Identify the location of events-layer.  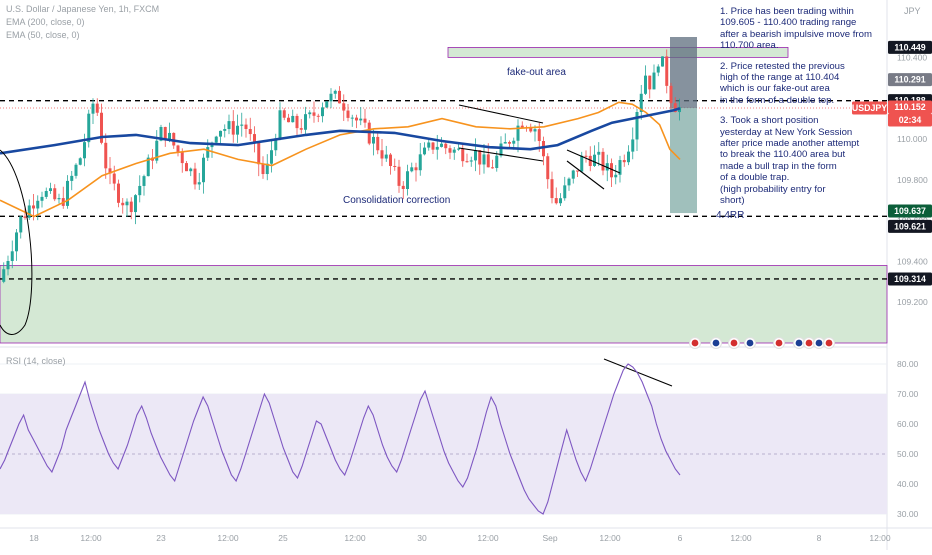
(762, 343).